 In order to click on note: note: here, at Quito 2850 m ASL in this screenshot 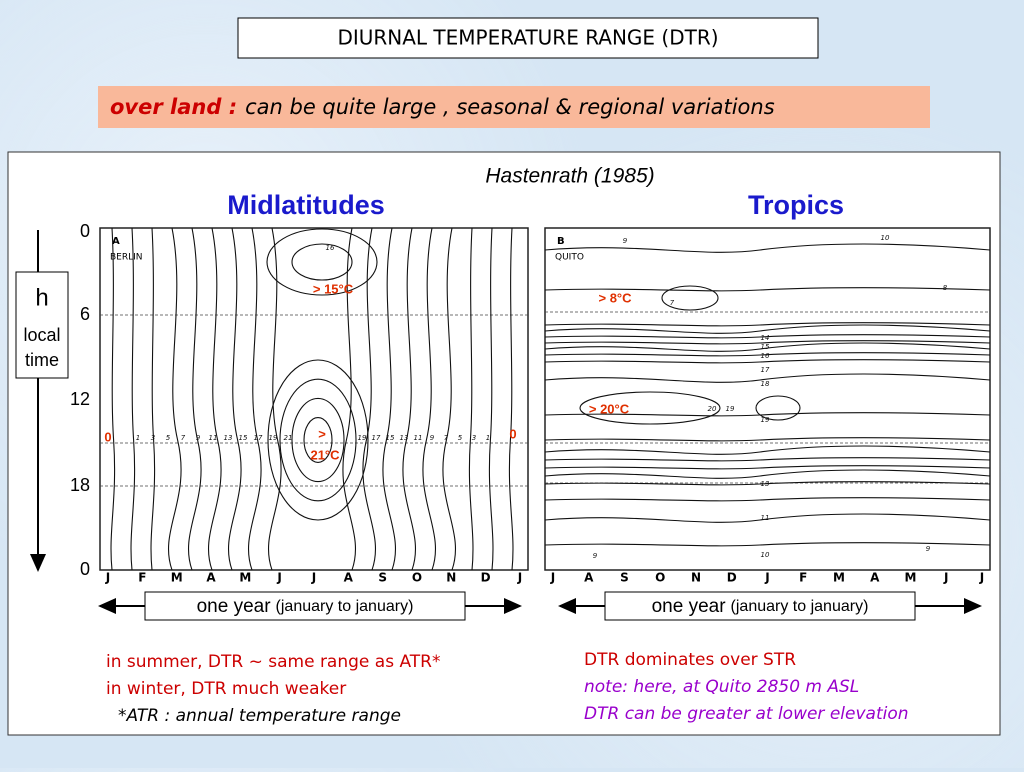, I will do `click(721, 687)`.